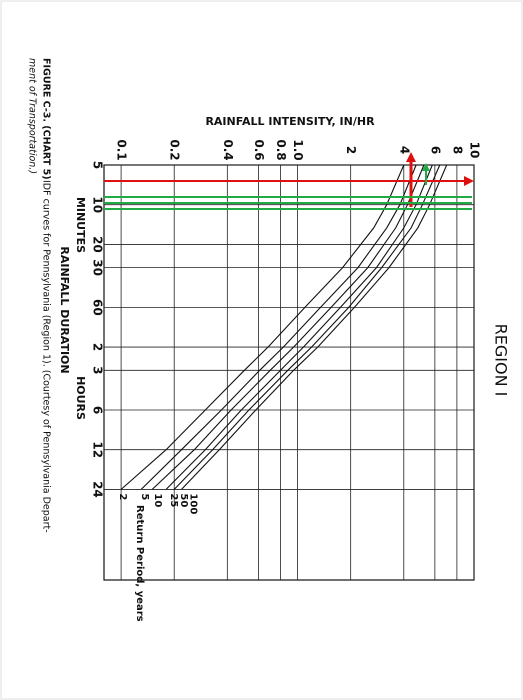  What do you see at coordinates (98, 244) in the screenshot?
I see `x-tick-label: 20` at bounding box center [98, 244].